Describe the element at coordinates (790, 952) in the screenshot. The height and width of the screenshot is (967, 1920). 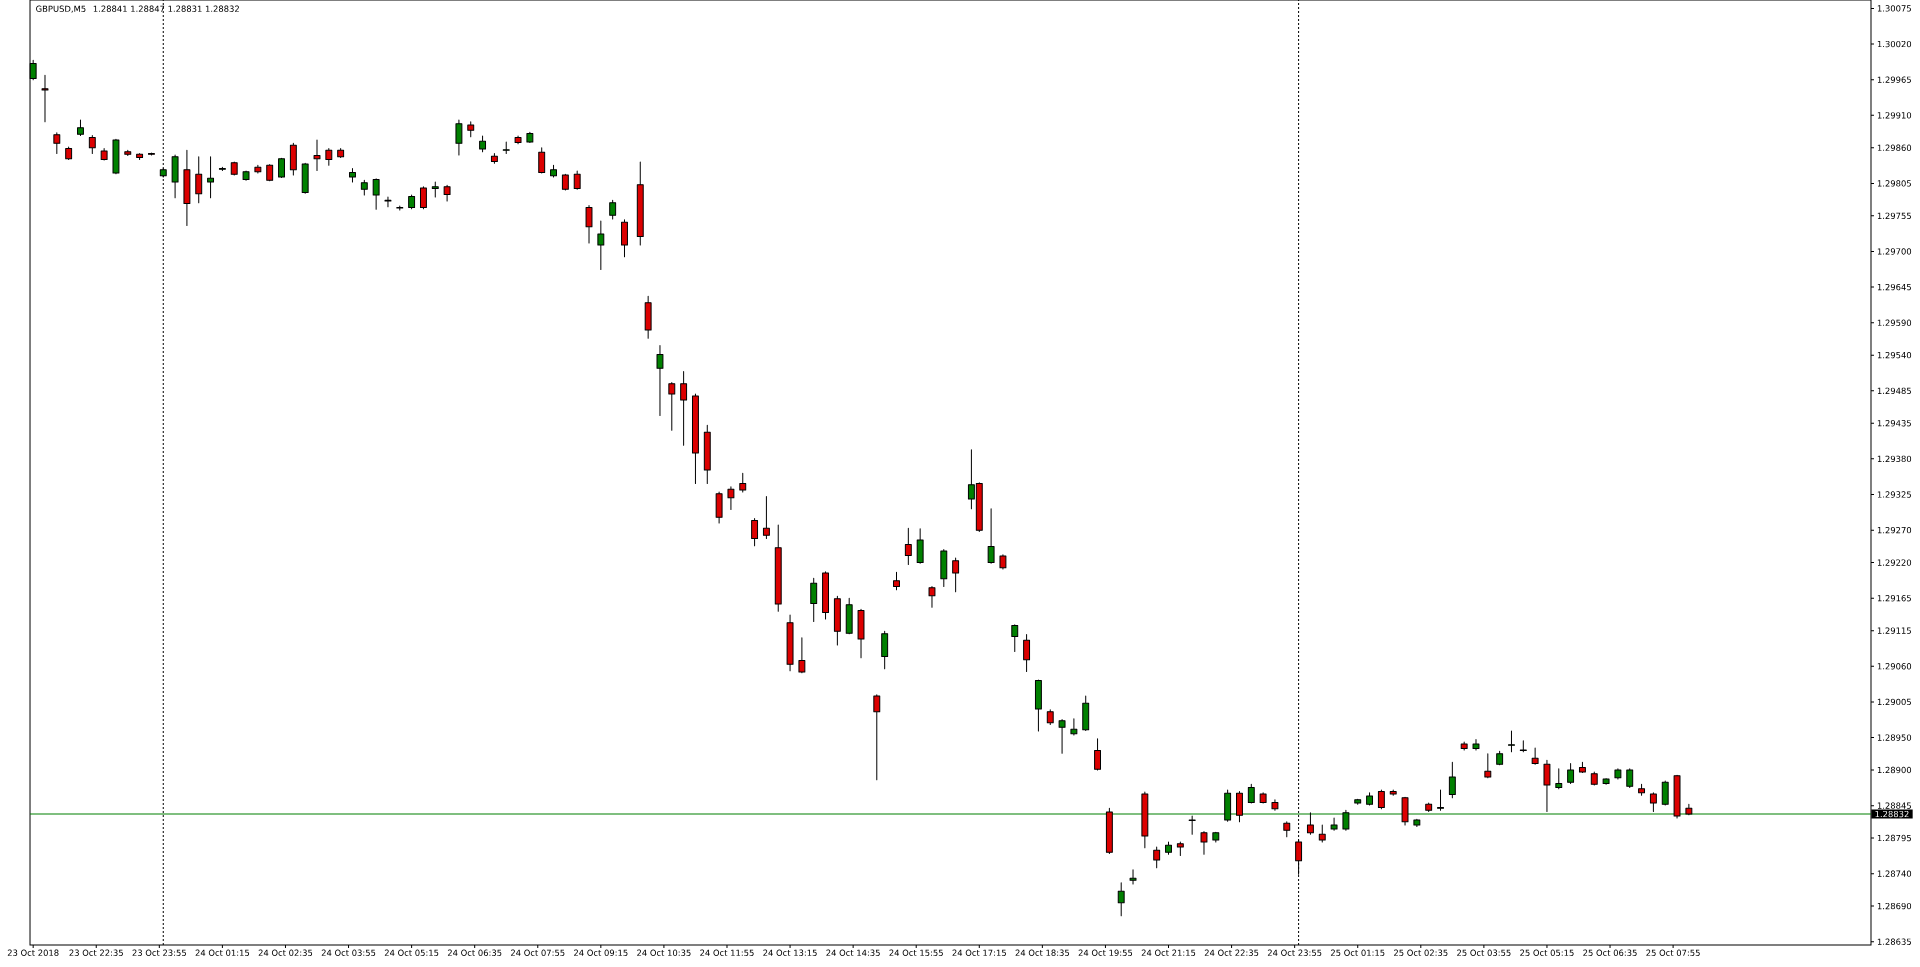
I see `x-tick-label: 24 Oct 13:15` at that location.